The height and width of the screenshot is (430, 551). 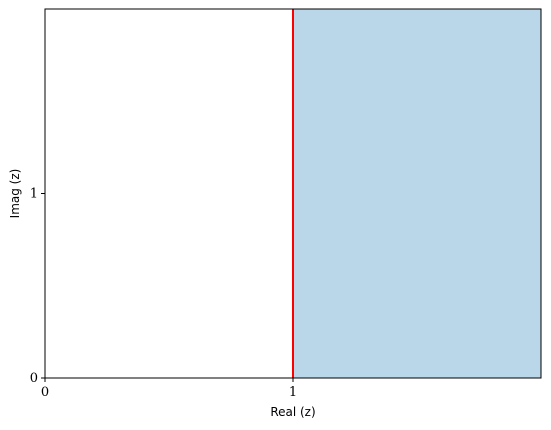 I want to click on x-axis-label: Real (z), so click(x=292, y=412).